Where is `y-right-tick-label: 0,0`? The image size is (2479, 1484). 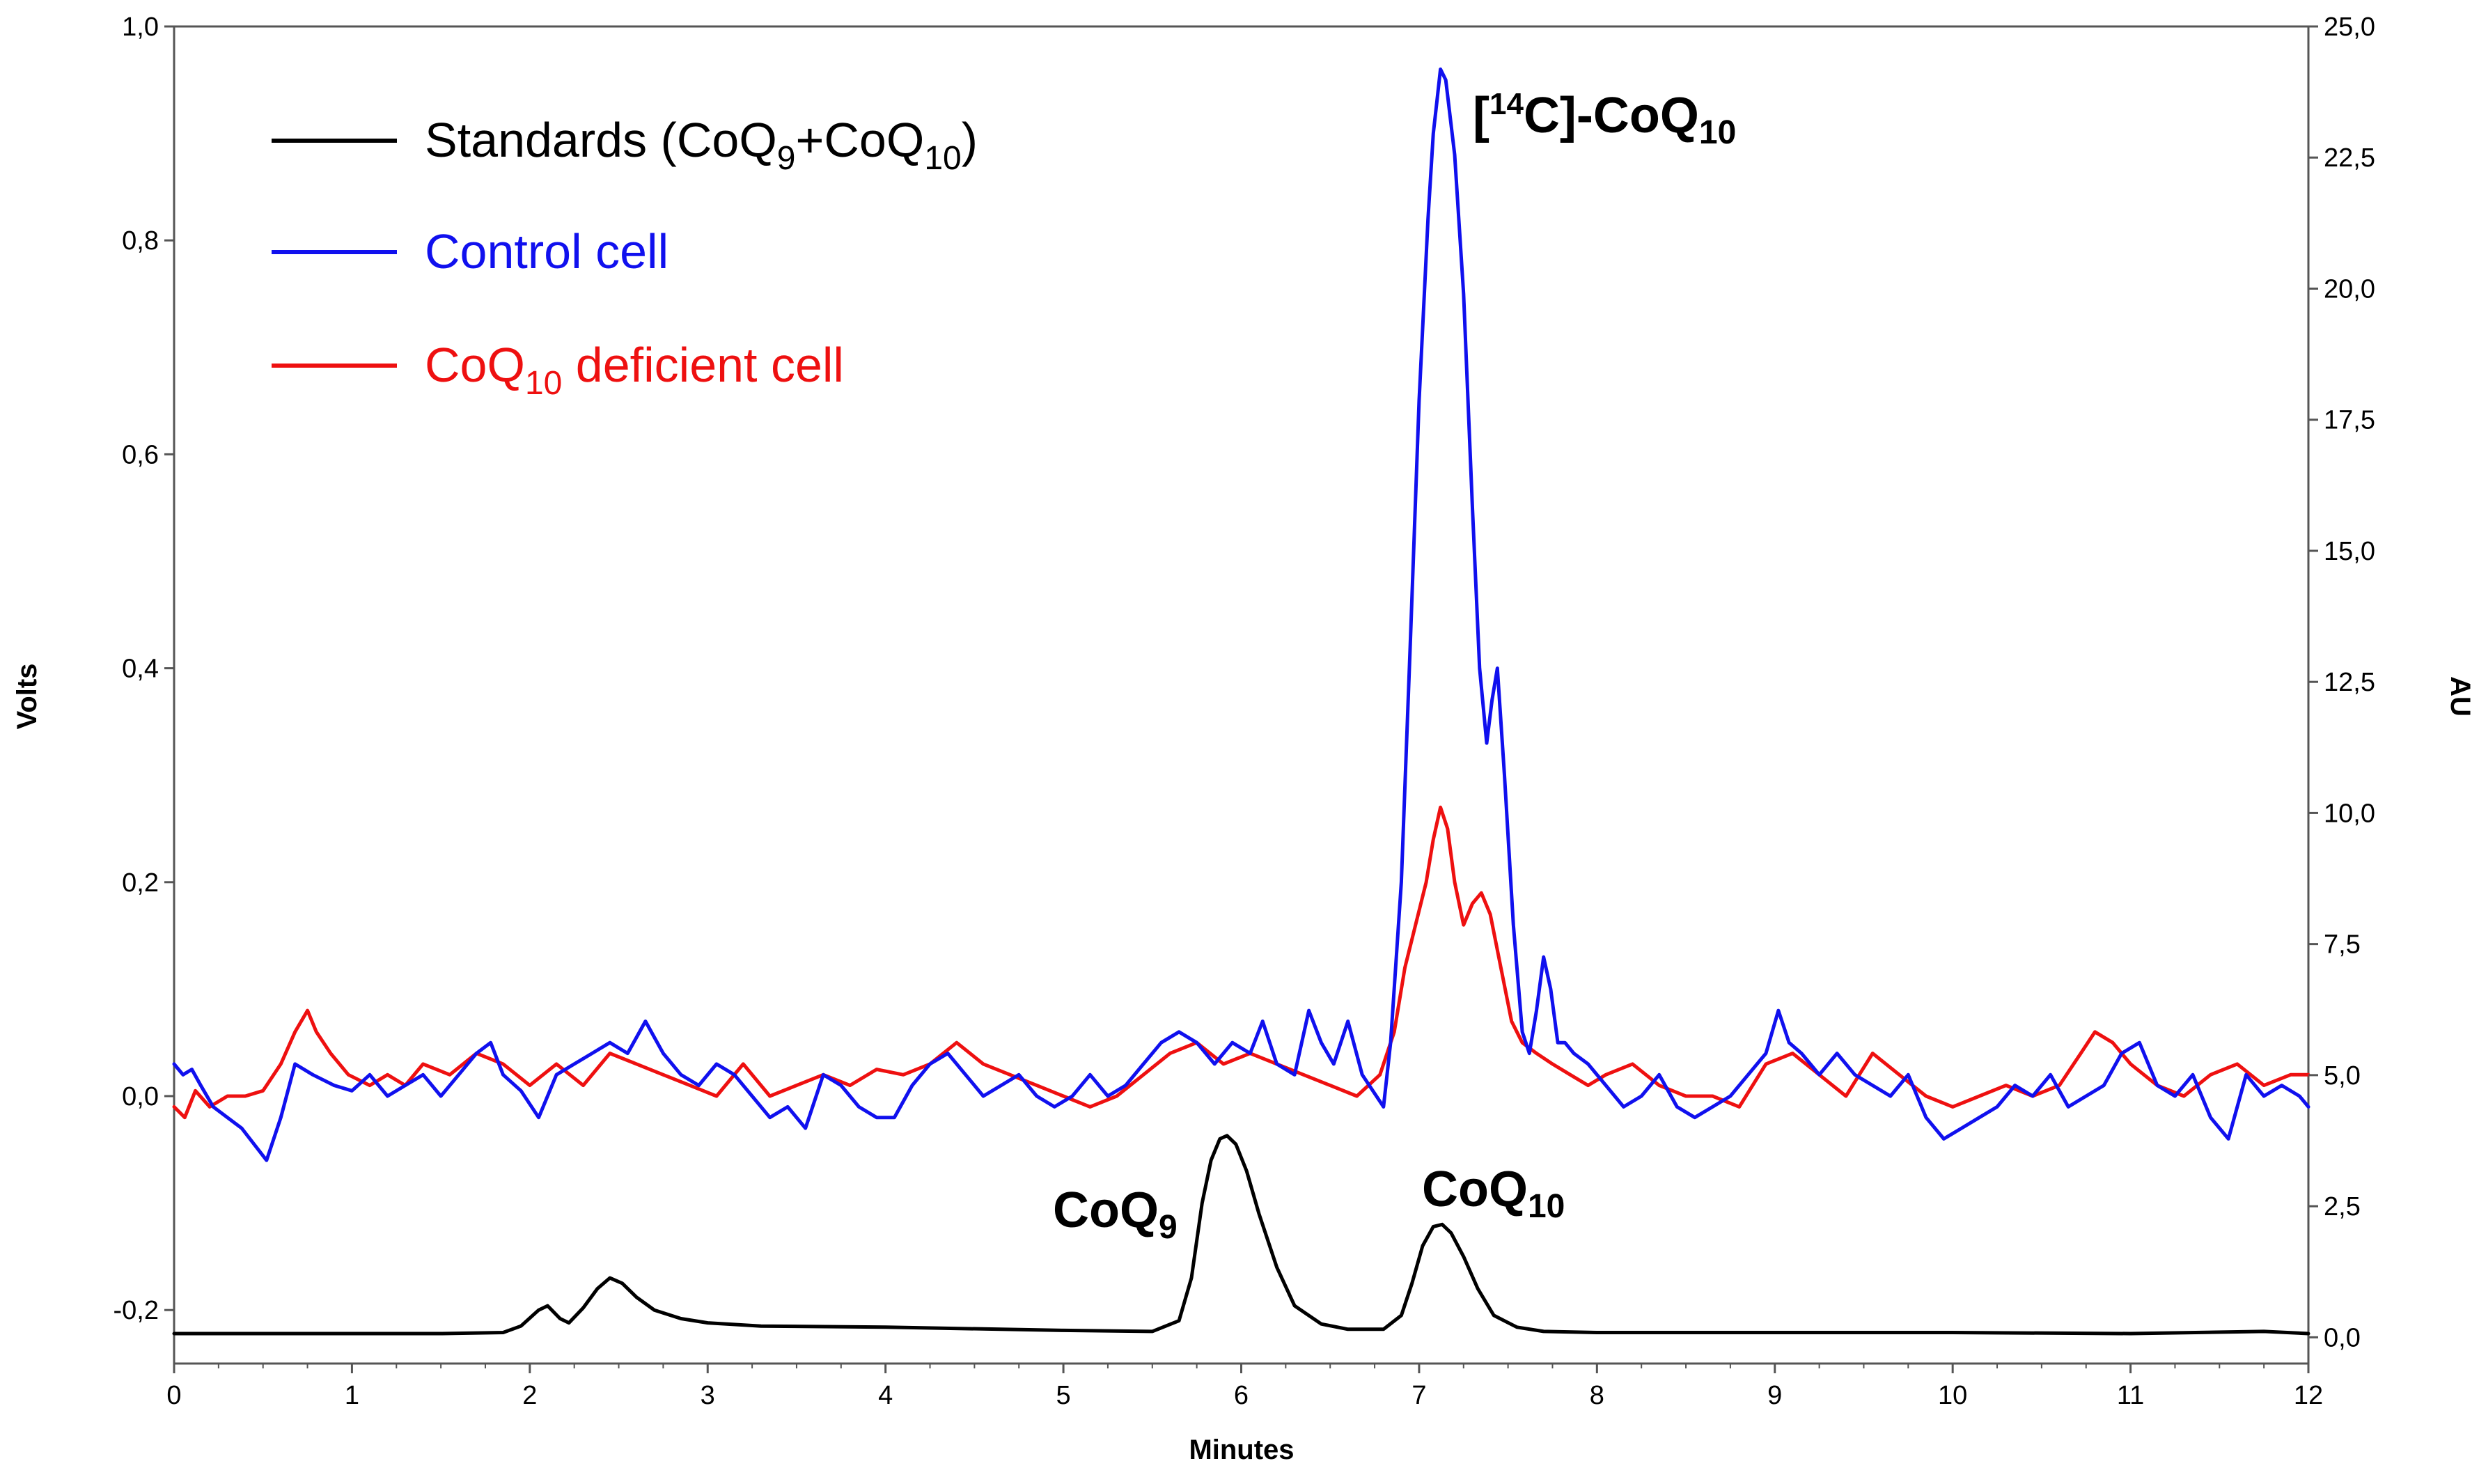
y-right-tick-label: 0,0 is located at coordinates (2342, 1337).